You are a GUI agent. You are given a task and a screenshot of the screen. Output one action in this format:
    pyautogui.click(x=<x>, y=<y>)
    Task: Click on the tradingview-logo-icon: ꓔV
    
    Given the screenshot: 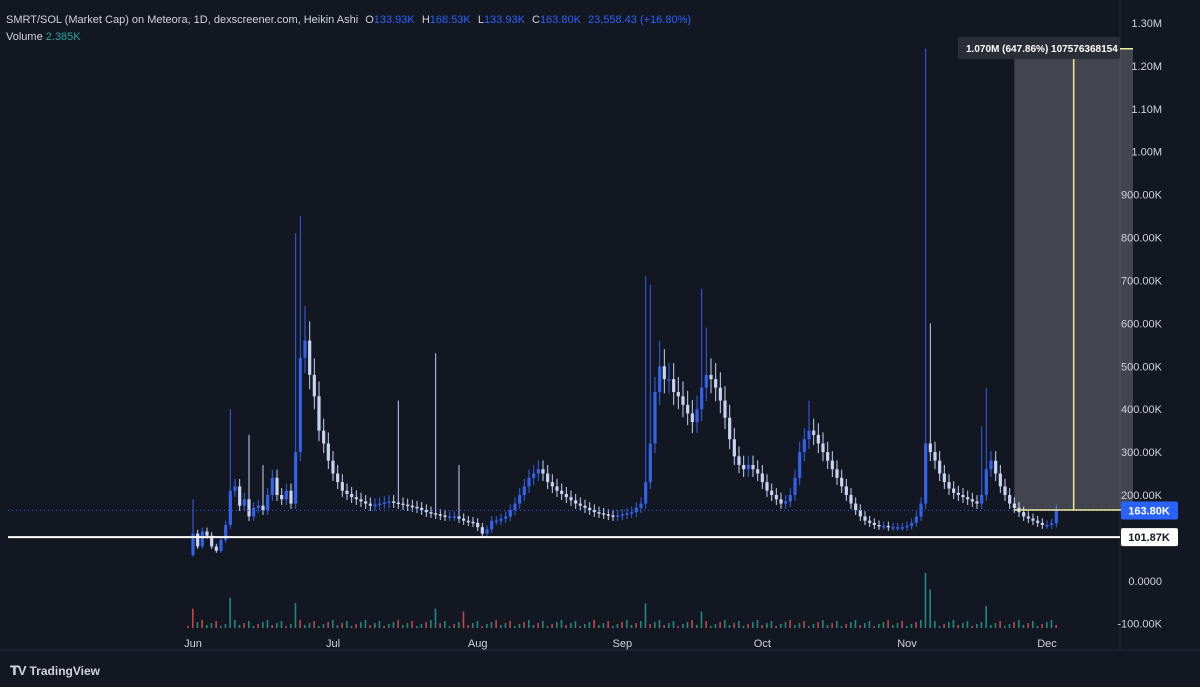 What is the action you would take?
    pyautogui.click(x=18, y=670)
    